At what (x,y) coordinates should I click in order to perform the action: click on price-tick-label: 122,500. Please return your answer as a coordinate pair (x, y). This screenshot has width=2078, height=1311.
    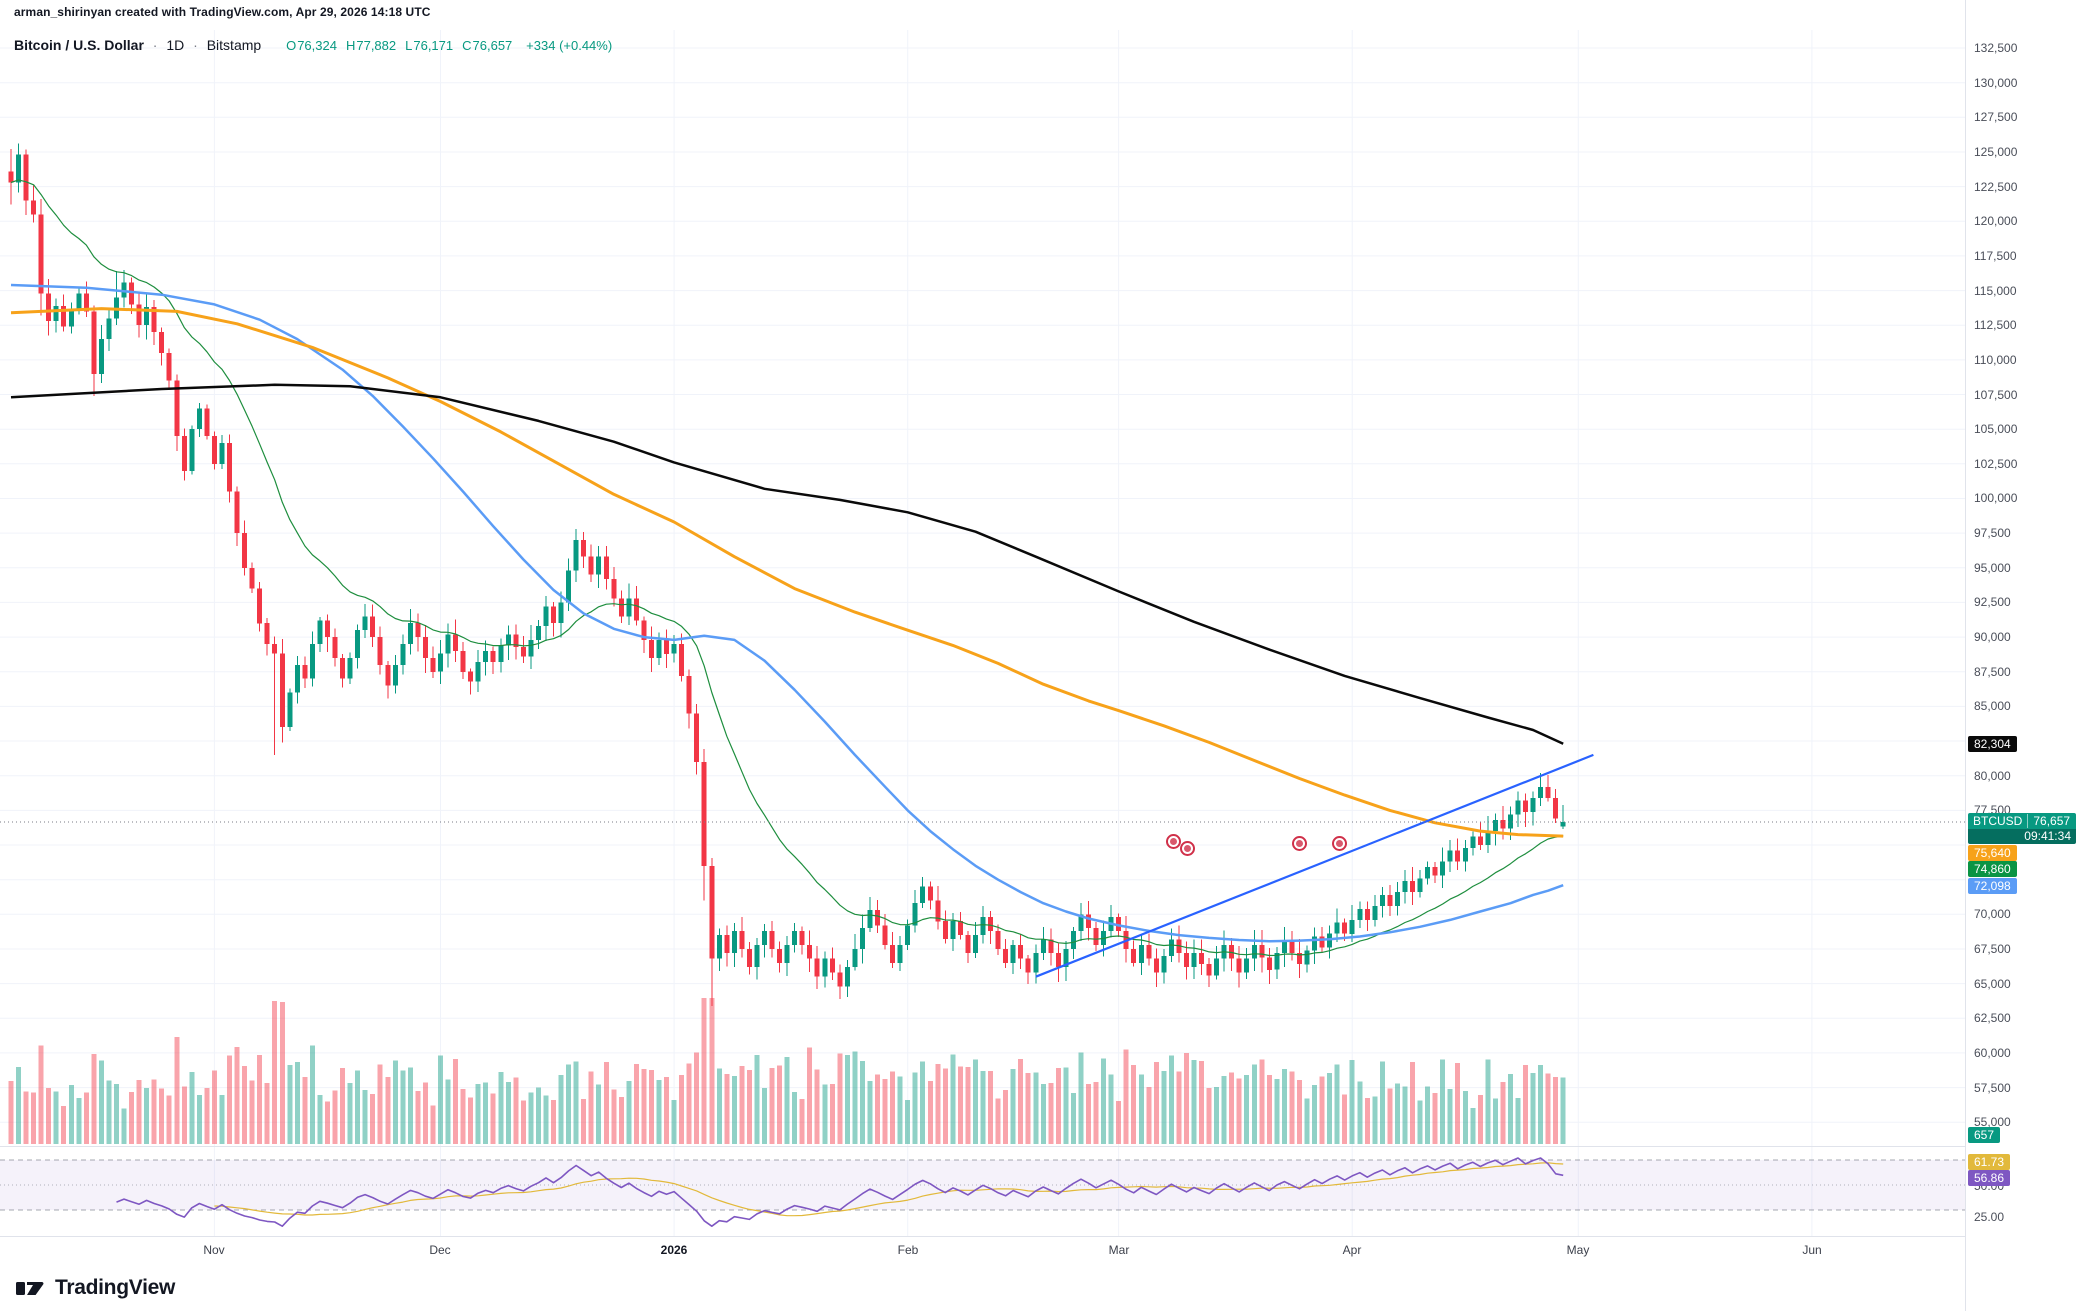
    Looking at the image, I should click on (1996, 187).